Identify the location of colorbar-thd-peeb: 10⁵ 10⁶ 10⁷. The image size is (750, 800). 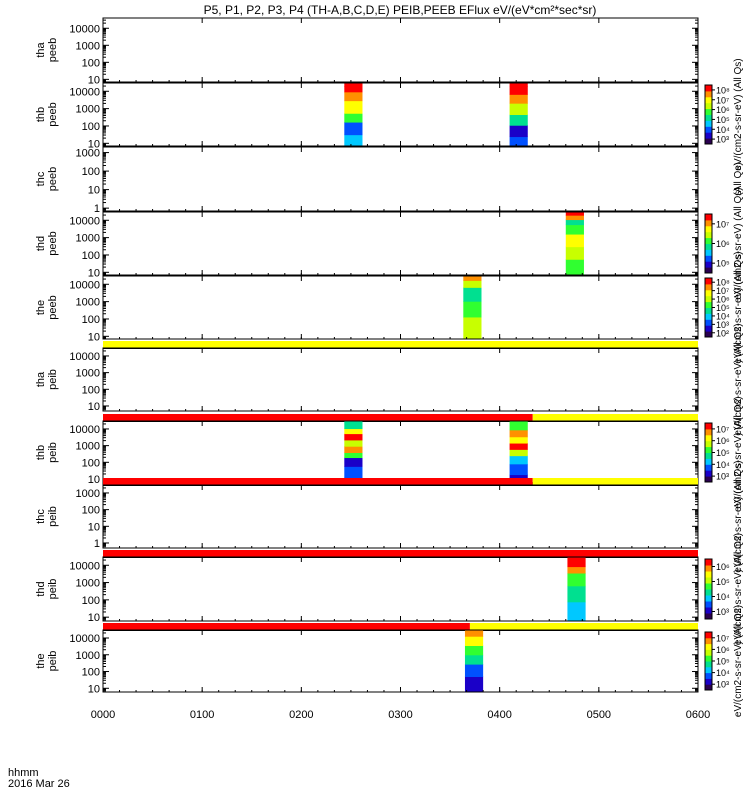
(717, 243).